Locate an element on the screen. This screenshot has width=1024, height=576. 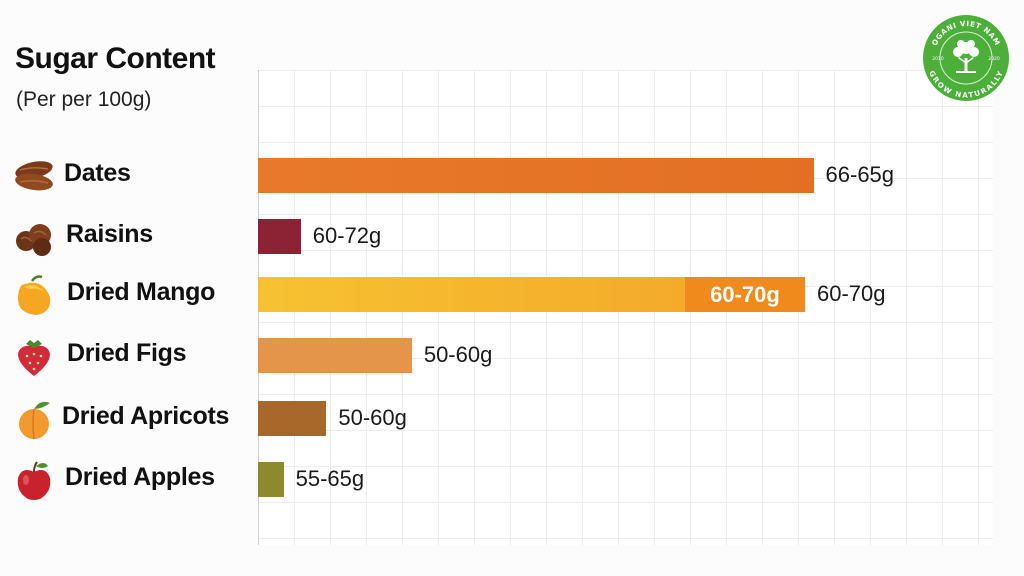
bar-dates is located at coordinates (536, 175).